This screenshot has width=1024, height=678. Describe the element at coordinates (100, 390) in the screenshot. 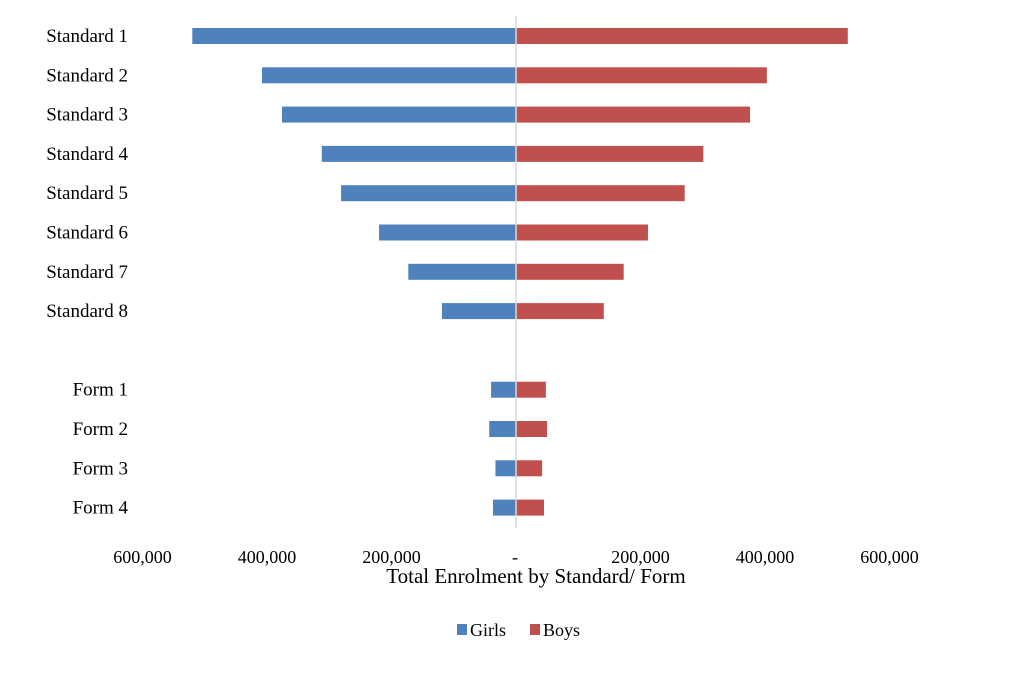

I see `category-label: Form 1` at that location.